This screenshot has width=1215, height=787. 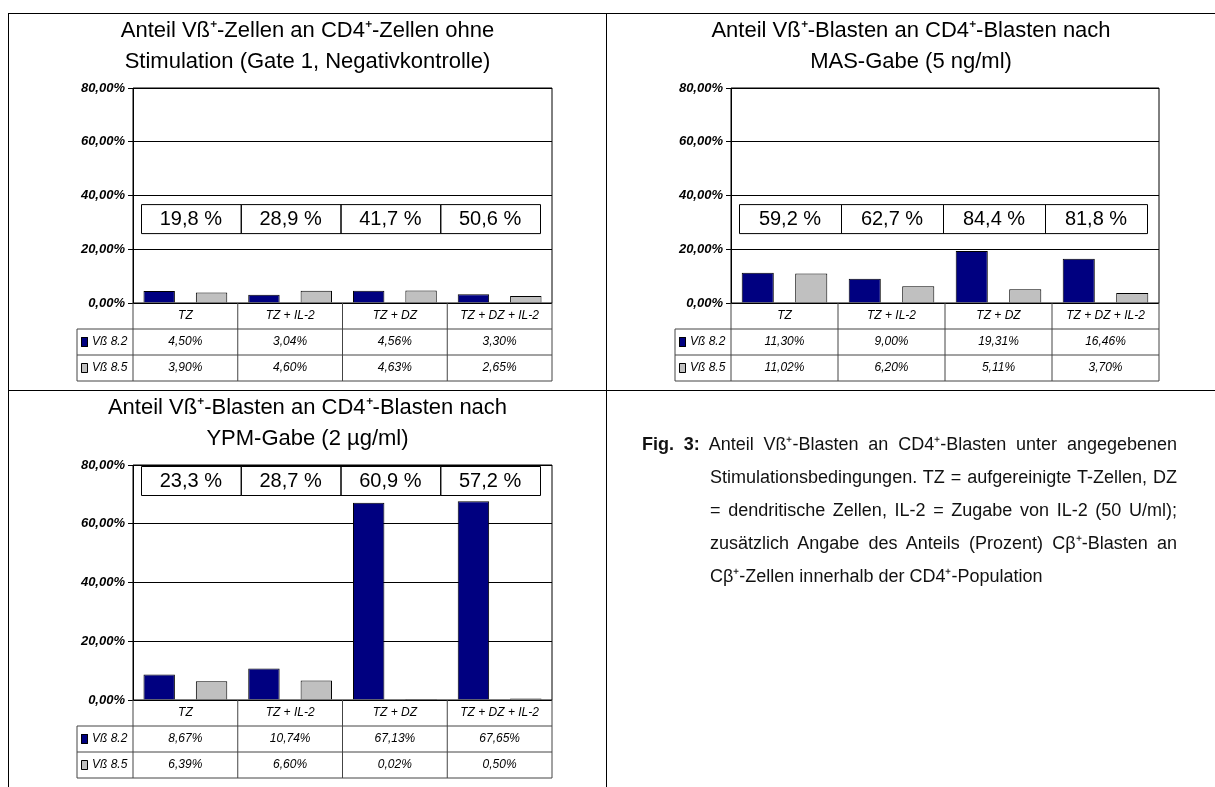 I want to click on data-label: 4,50%, so click(x=185, y=341).